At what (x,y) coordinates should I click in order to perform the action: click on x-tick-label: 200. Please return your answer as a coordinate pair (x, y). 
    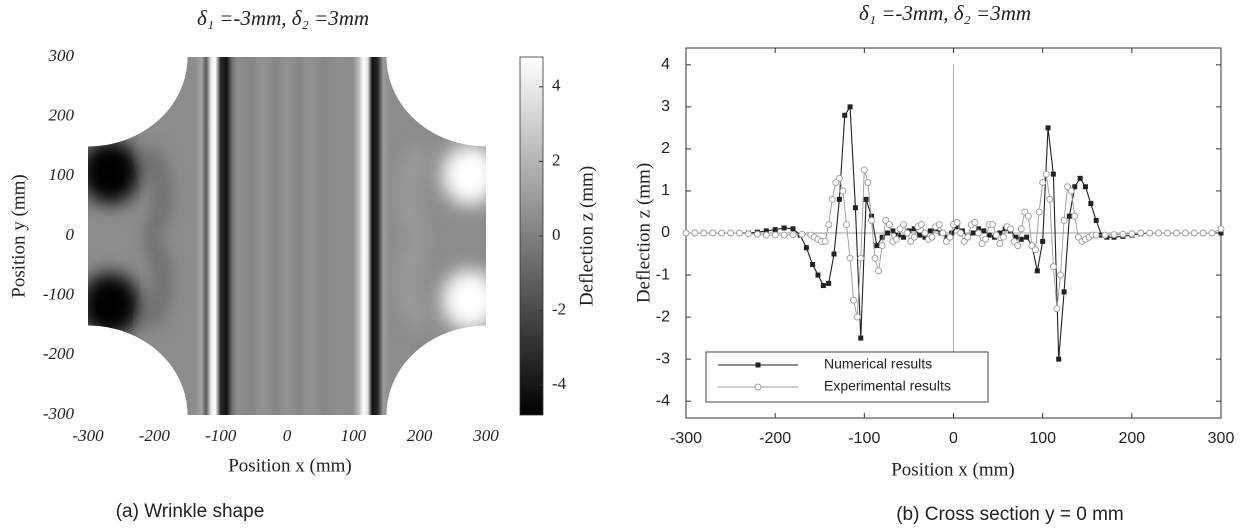
    Looking at the image, I should click on (420, 435).